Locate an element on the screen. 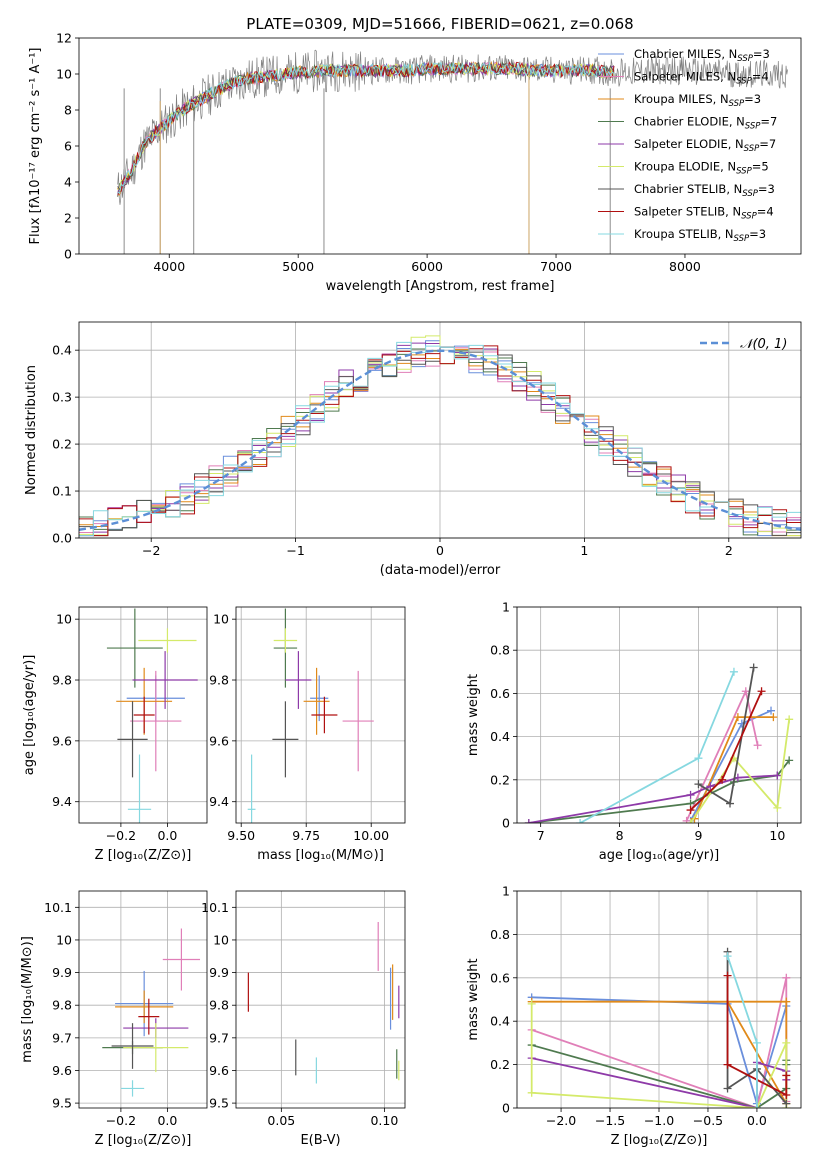 This screenshot has width=819, height=1170. age_vs_Z-ytick-label: 9.4 is located at coordinates (62, 801).